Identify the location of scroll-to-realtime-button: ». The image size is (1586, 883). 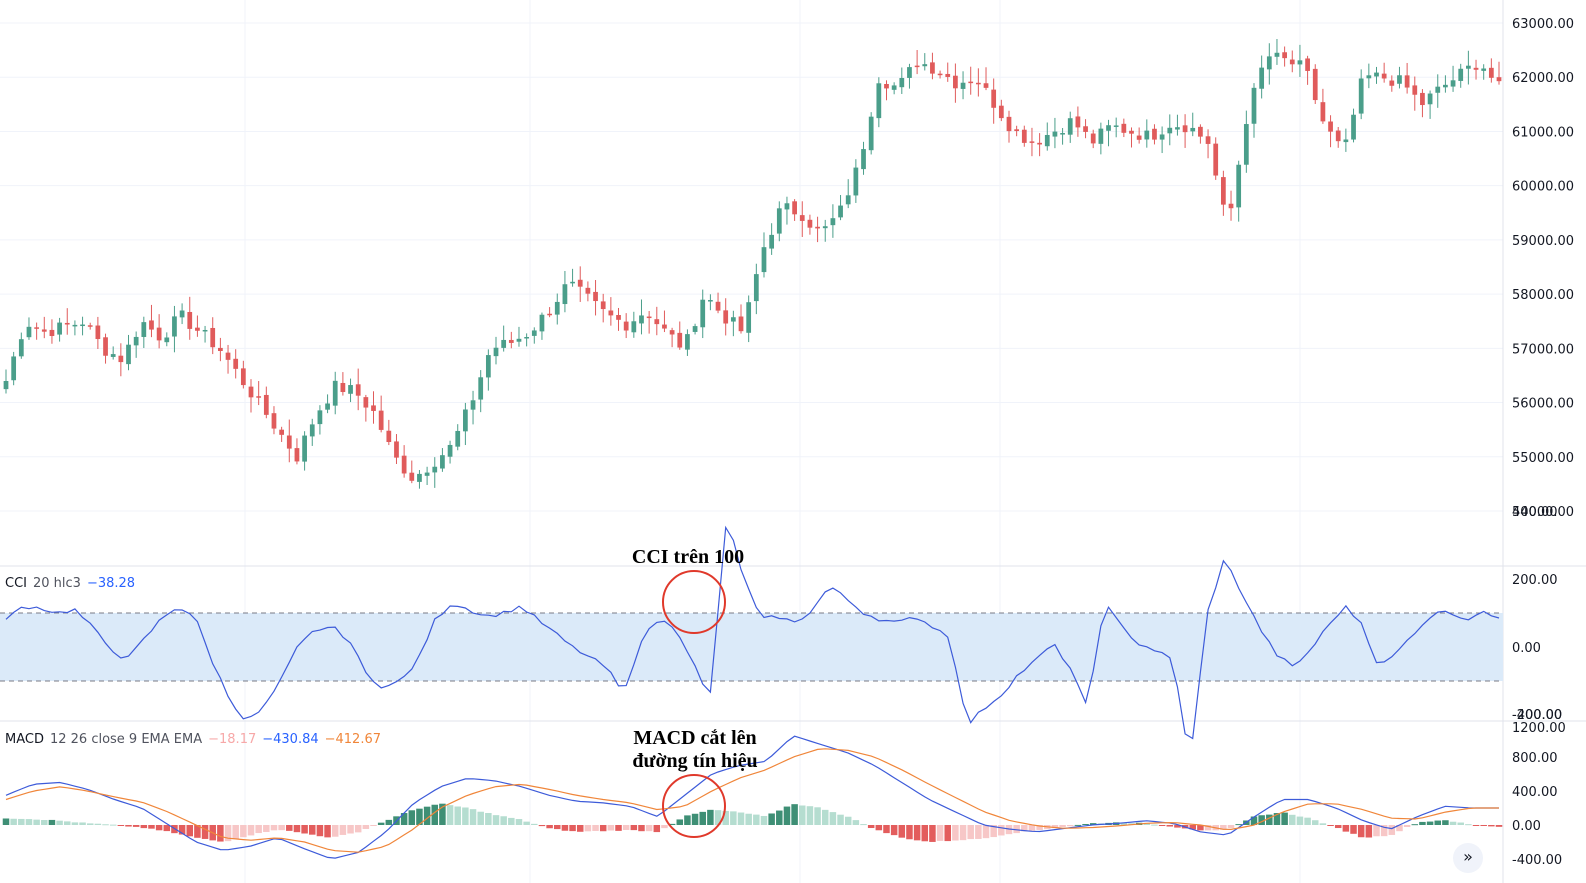
(1468, 858).